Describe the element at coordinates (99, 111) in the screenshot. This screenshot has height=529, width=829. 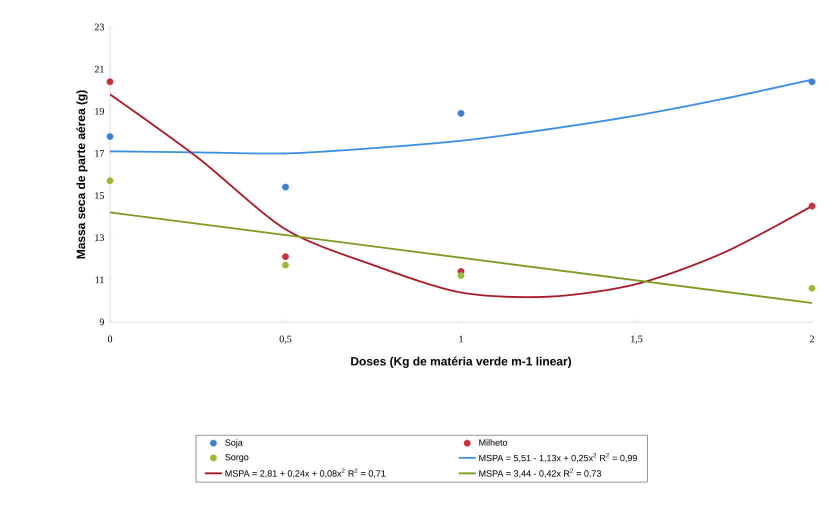
I see `y-tick-label: 19` at that location.